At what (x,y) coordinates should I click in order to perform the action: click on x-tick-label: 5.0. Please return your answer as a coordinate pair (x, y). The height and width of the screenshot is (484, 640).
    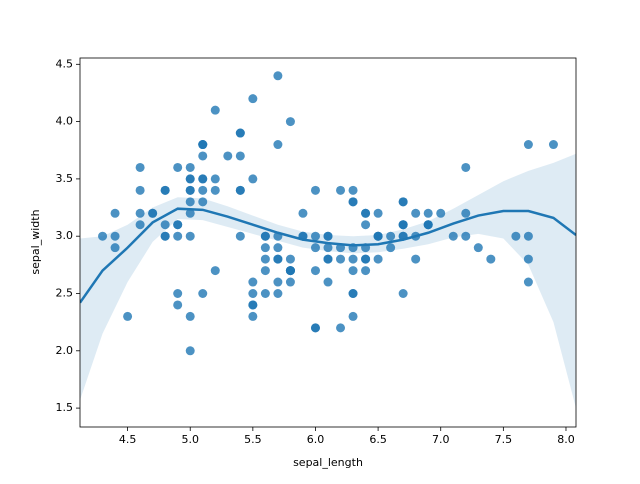
    Looking at the image, I should click on (190, 439).